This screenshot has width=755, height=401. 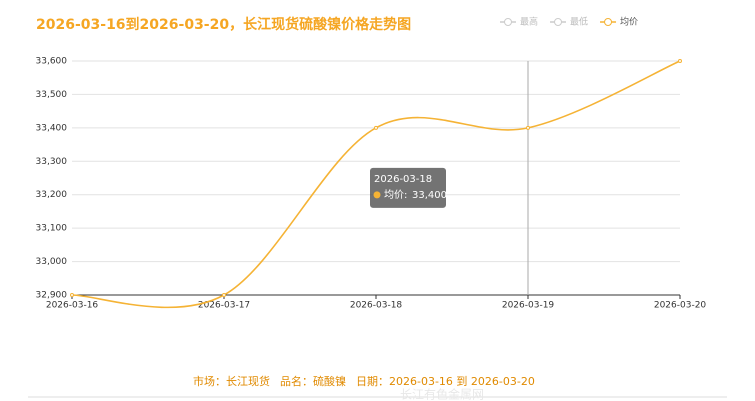 What do you see at coordinates (376, 306) in the screenshot?
I see `x-tick-label: 2026-03-18` at bounding box center [376, 306].